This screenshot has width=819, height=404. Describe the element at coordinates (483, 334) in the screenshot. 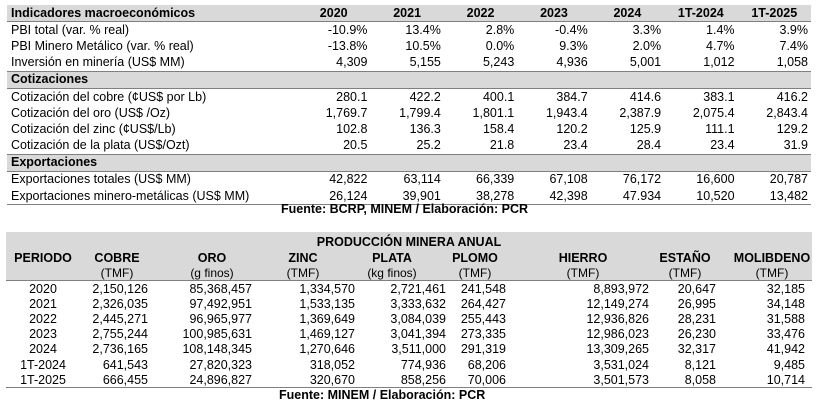

I see `production-cell: 273,335` at that location.